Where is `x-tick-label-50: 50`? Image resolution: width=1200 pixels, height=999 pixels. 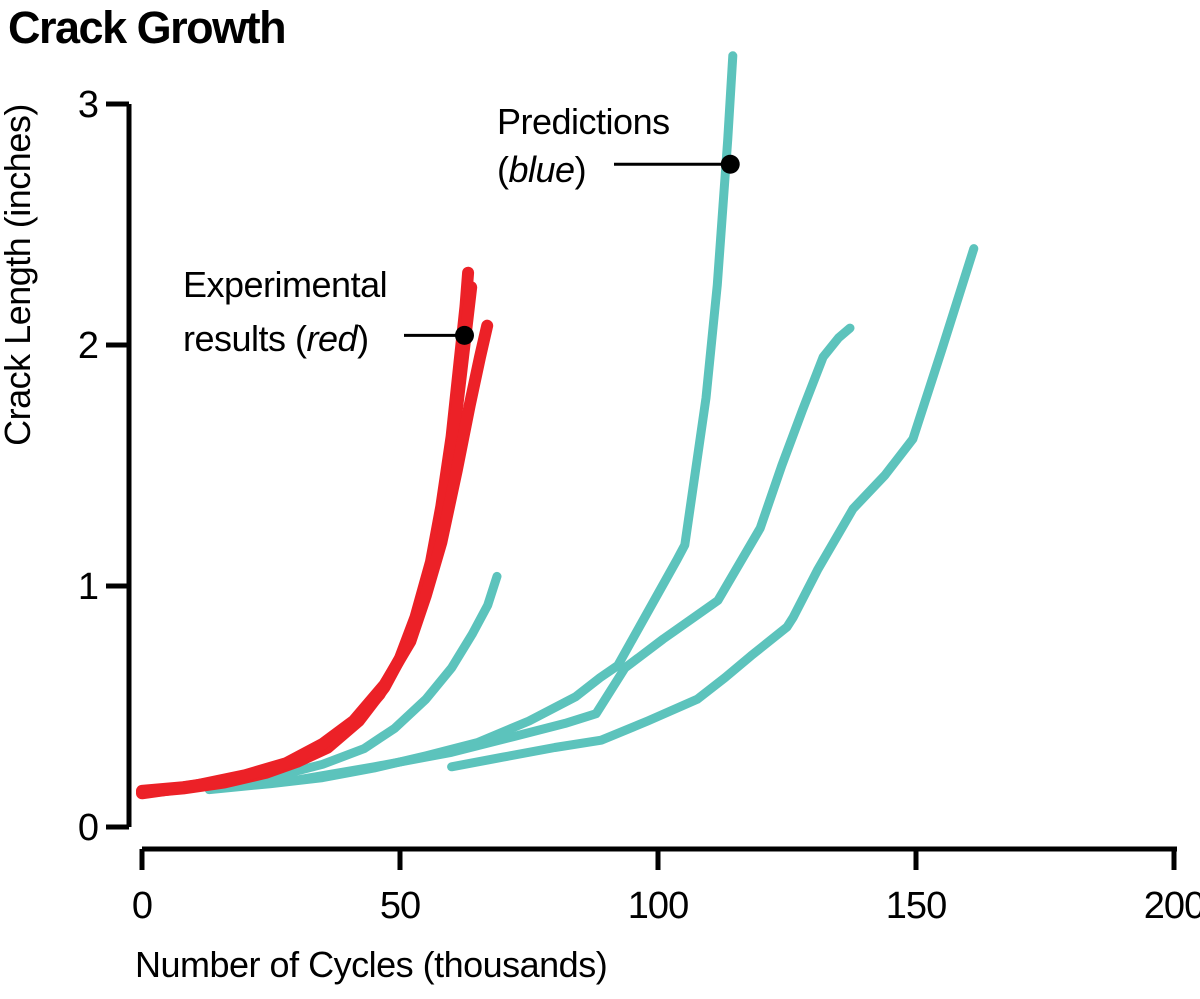 x-tick-label-50: 50 is located at coordinates (400, 906).